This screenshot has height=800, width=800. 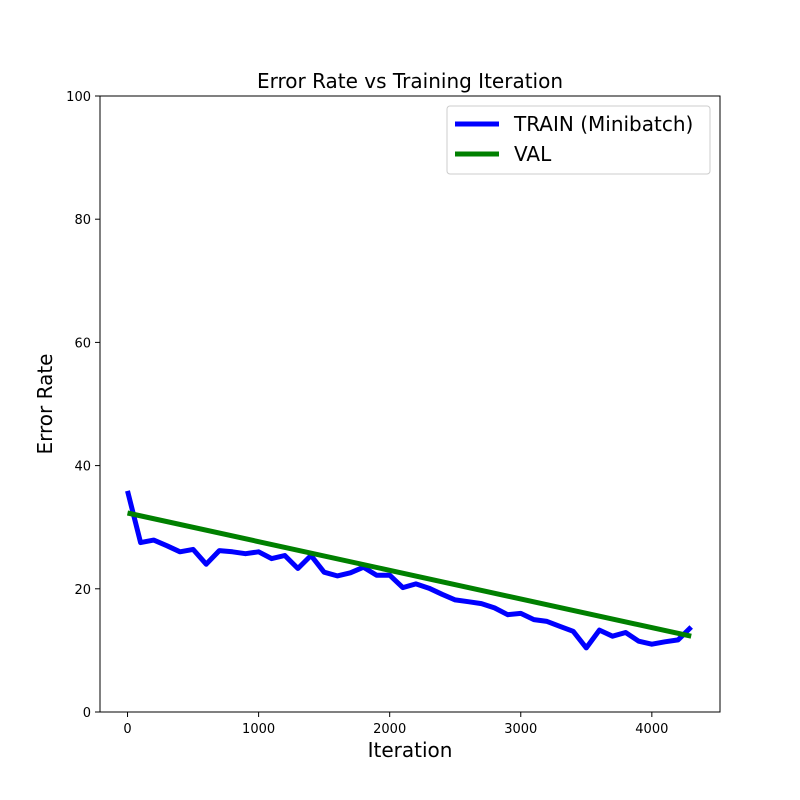 What do you see at coordinates (82, 343) in the screenshot?
I see `y-tick-label: 60` at bounding box center [82, 343].